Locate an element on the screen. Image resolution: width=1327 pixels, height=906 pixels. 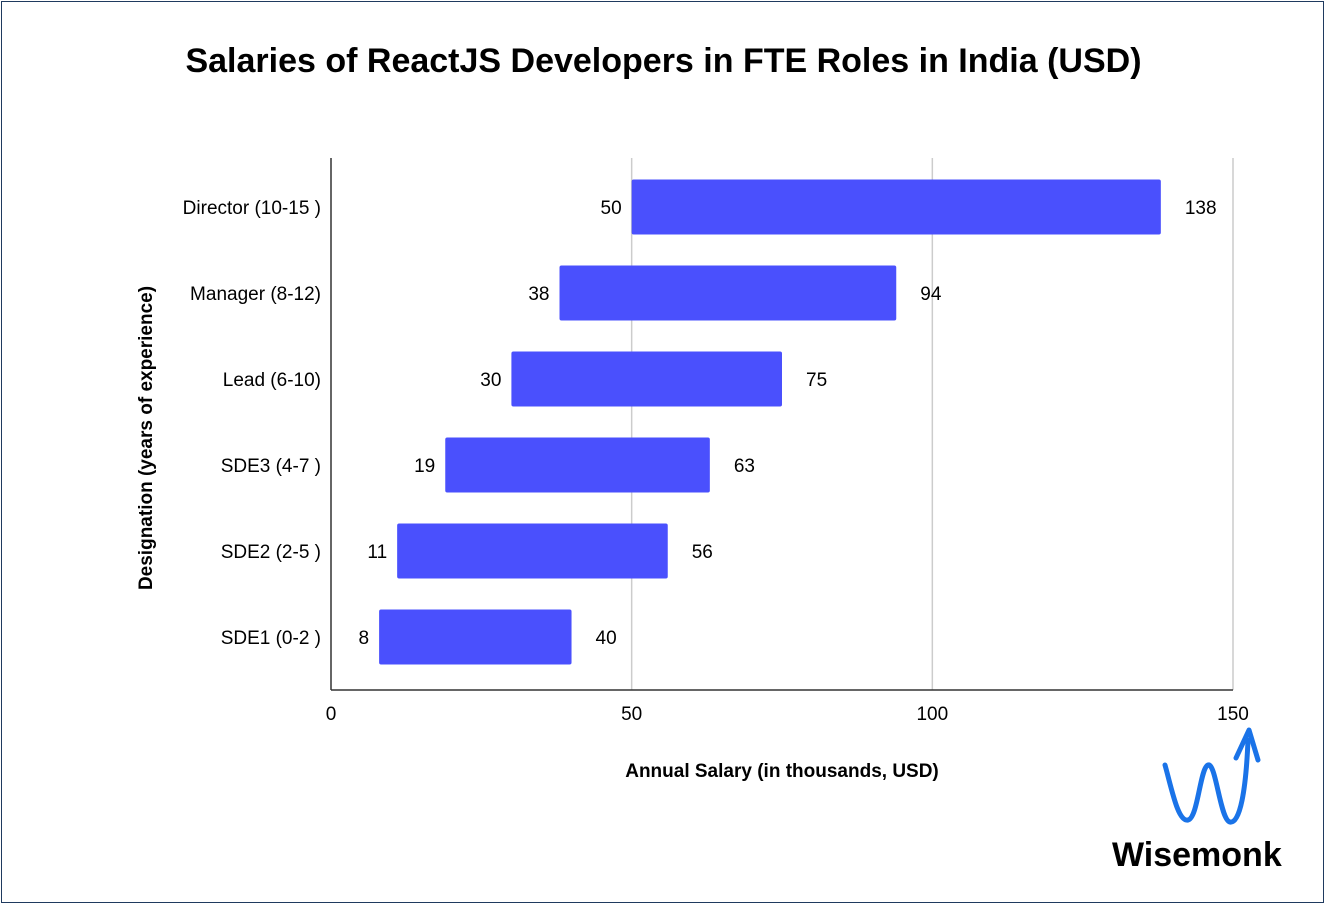
data-label-max: 94 is located at coordinates (931, 294).